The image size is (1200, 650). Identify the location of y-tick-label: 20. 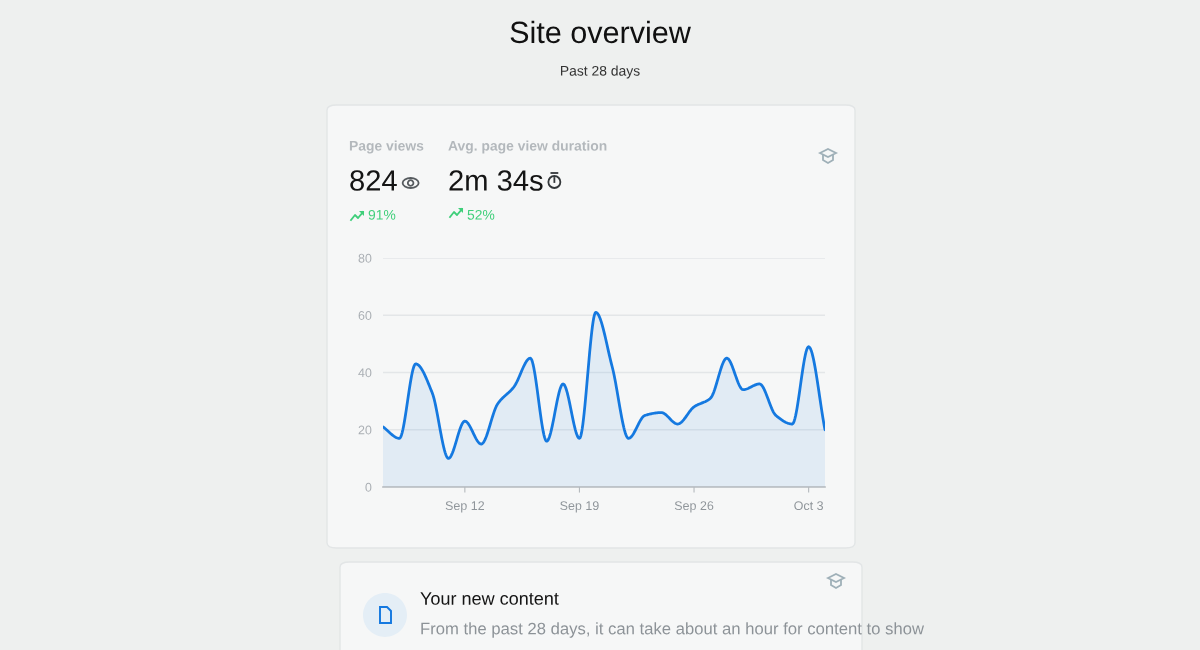
(365, 430).